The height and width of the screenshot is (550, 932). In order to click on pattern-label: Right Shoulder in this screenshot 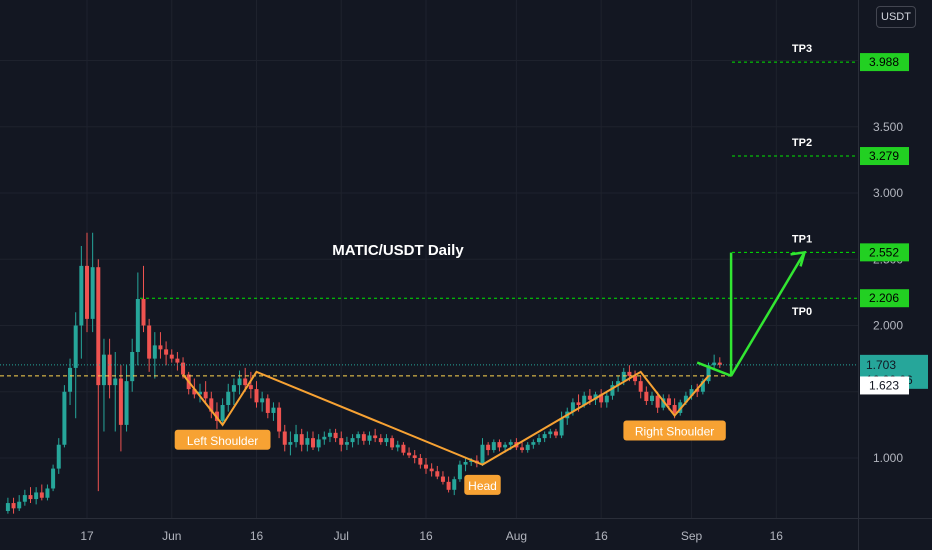, I will do `click(674, 432)`.